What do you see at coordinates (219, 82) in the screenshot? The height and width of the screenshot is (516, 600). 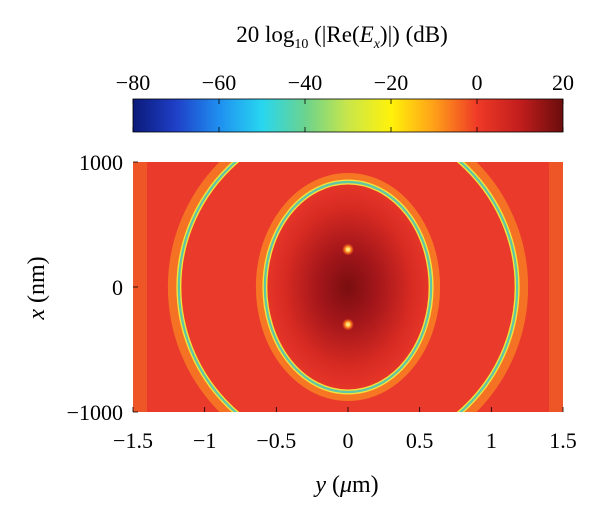 I see `colorbar-tick-label: −60` at bounding box center [219, 82].